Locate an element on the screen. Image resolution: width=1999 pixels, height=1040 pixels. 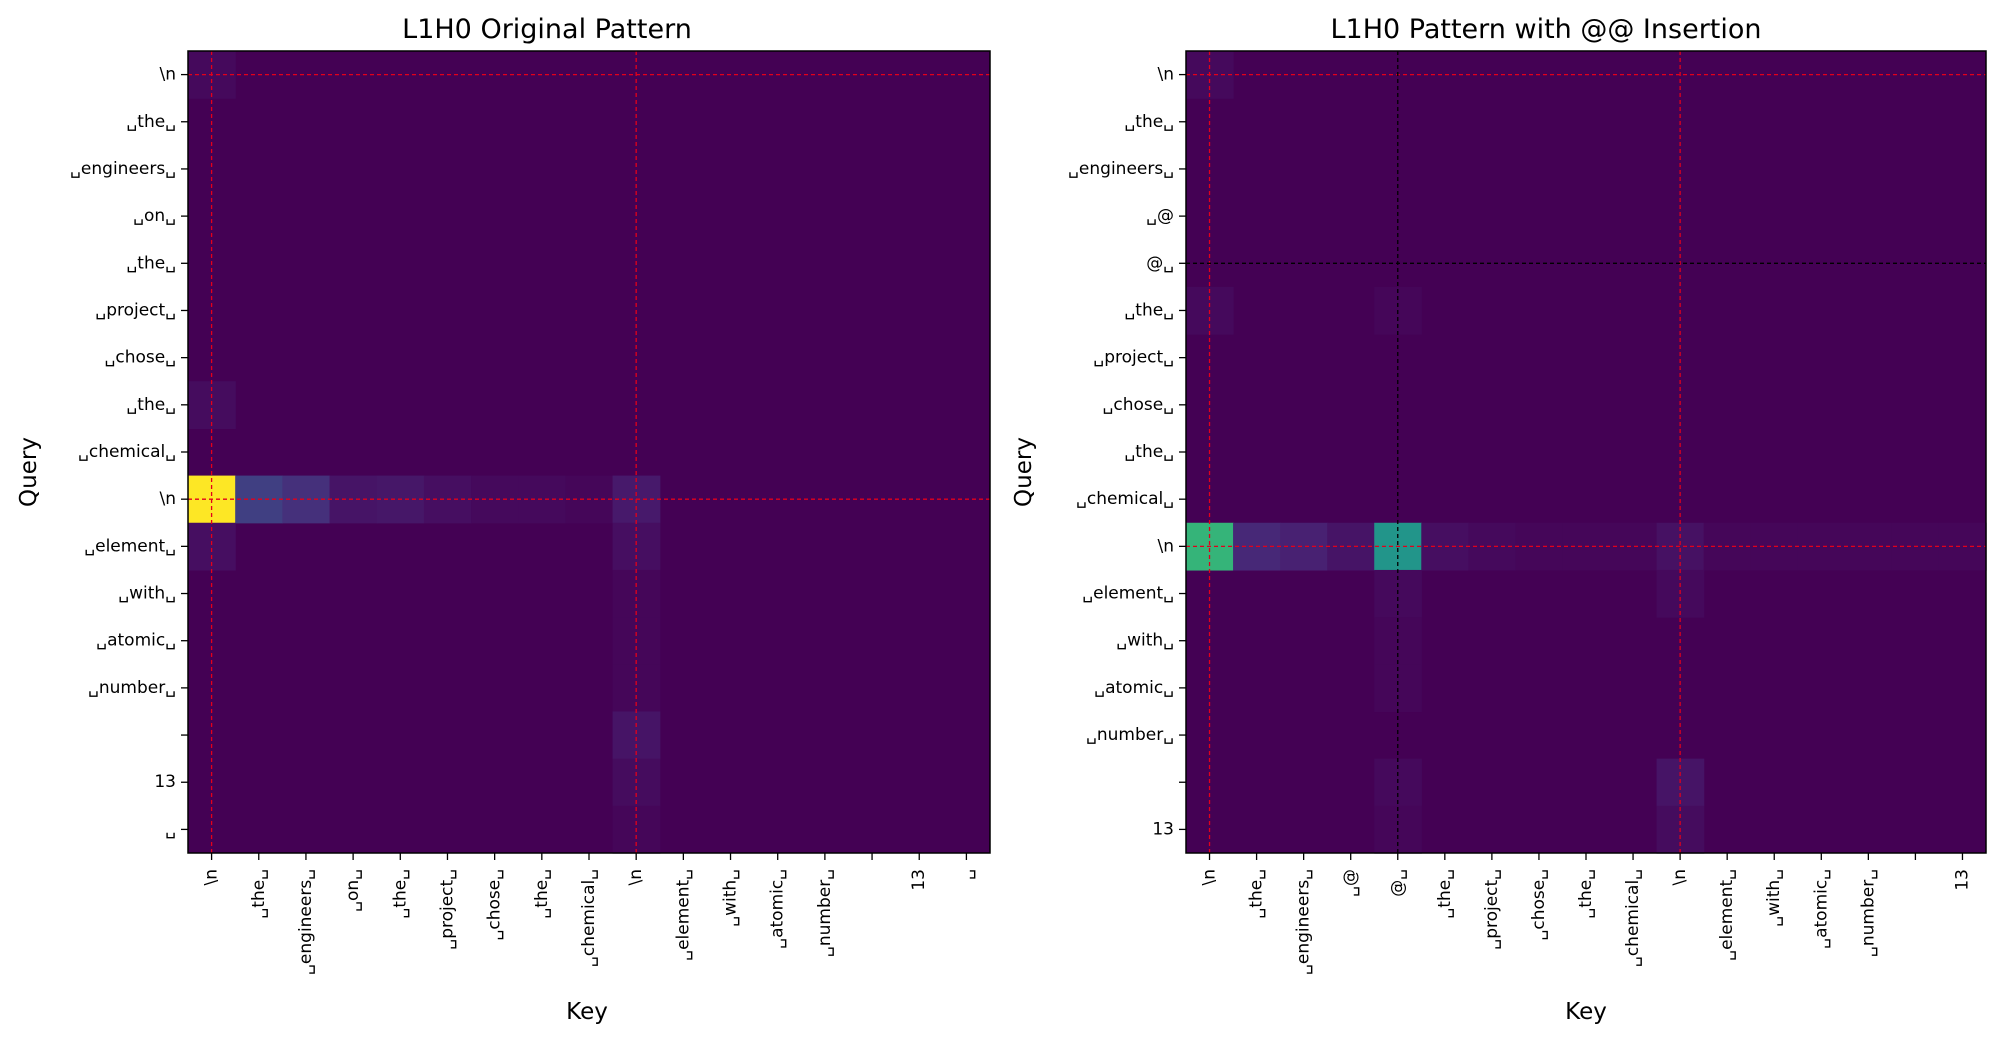
y-tick-label: ␣ is located at coordinates (170, 829).